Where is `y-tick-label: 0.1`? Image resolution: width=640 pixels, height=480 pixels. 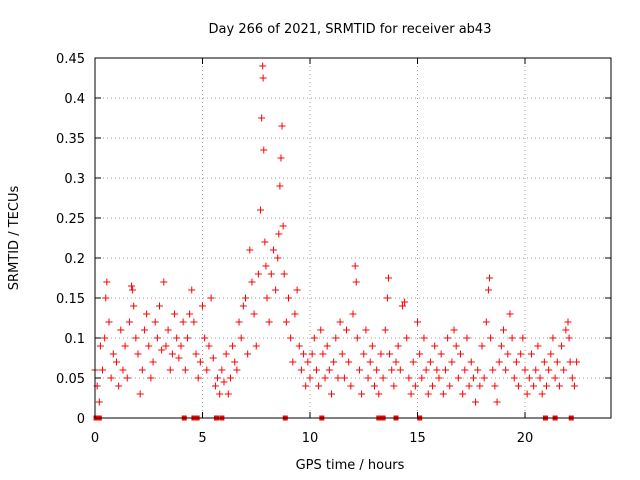
y-tick-label: 0.1 is located at coordinates (74, 339).